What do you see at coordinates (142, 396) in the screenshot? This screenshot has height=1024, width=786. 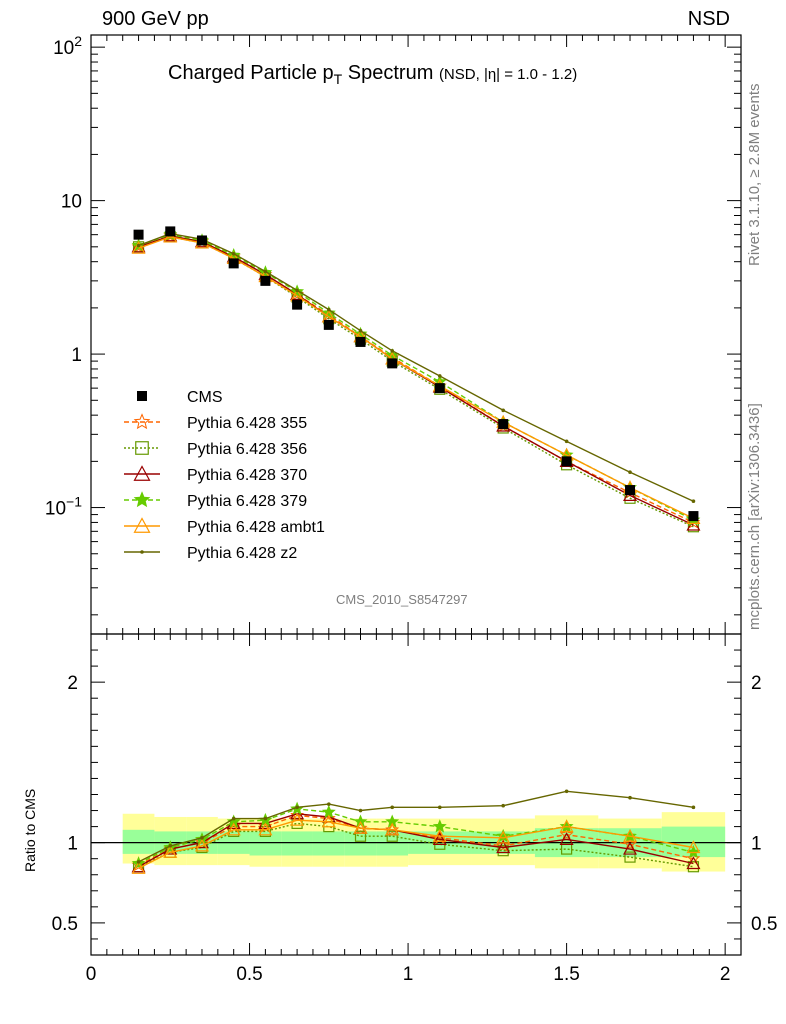 I see `legend-marker-cms` at bounding box center [142, 396].